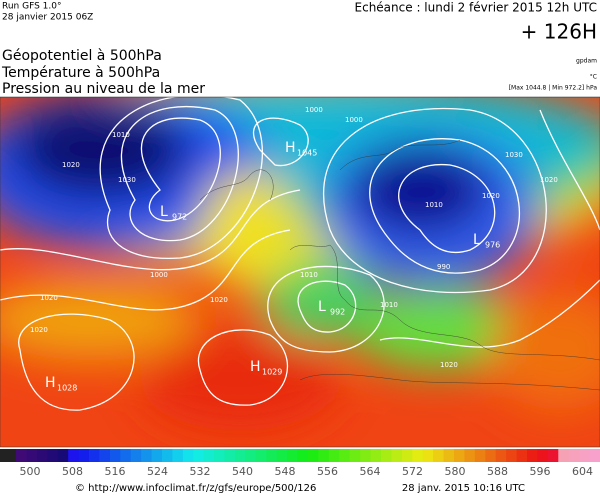  What do you see at coordinates (593, 77) in the screenshot?
I see `unit: °C` at bounding box center [593, 77].